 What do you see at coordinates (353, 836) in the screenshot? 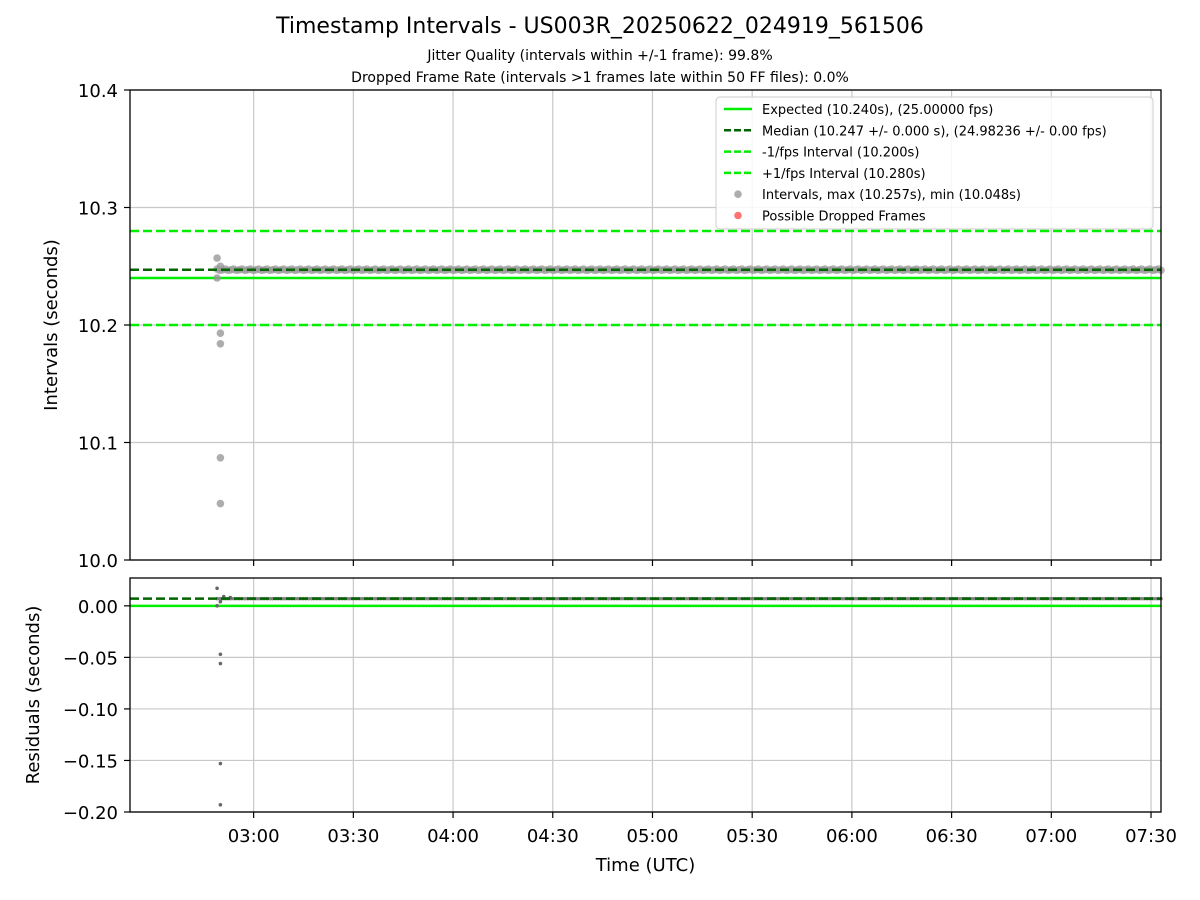
I see `x-tick-label: 03:30` at bounding box center [353, 836].